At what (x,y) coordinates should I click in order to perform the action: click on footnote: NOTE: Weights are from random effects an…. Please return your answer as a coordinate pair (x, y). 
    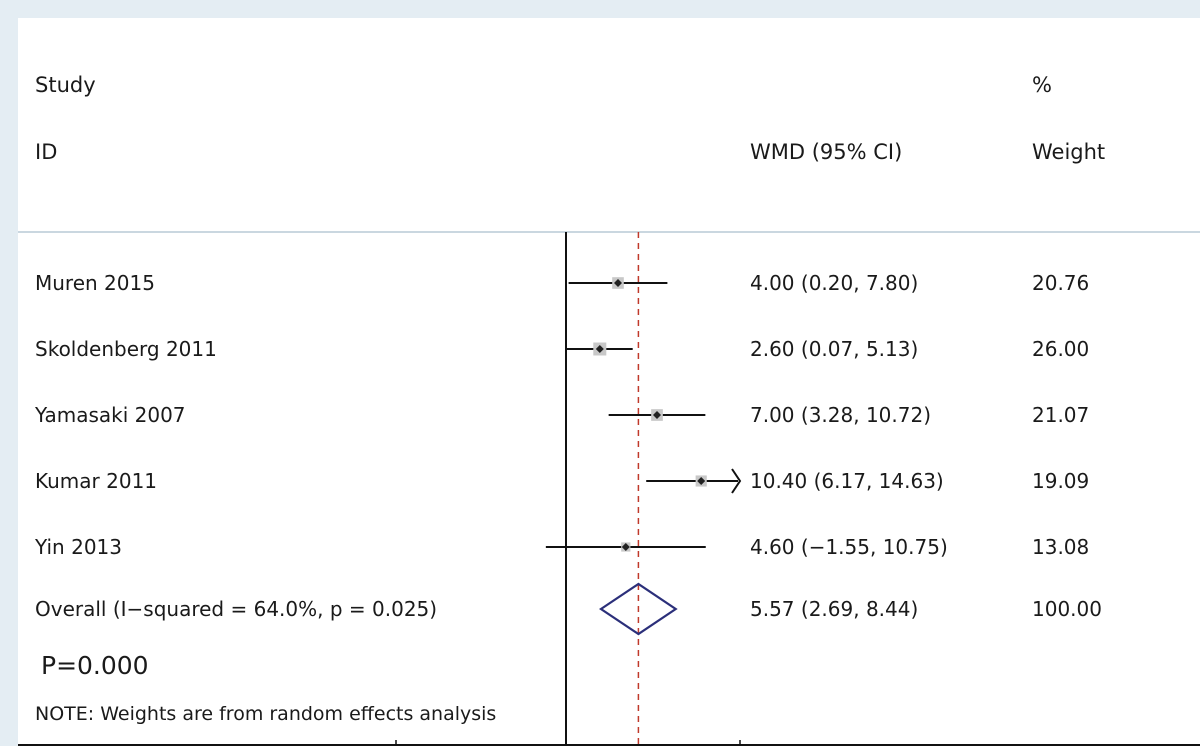
    Looking at the image, I should click on (265, 714).